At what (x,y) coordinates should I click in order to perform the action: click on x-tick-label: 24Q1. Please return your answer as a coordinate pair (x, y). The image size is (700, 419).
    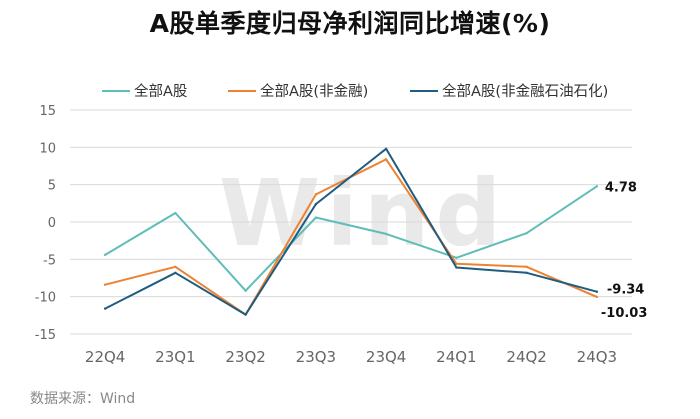
    Looking at the image, I should click on (456, 357).